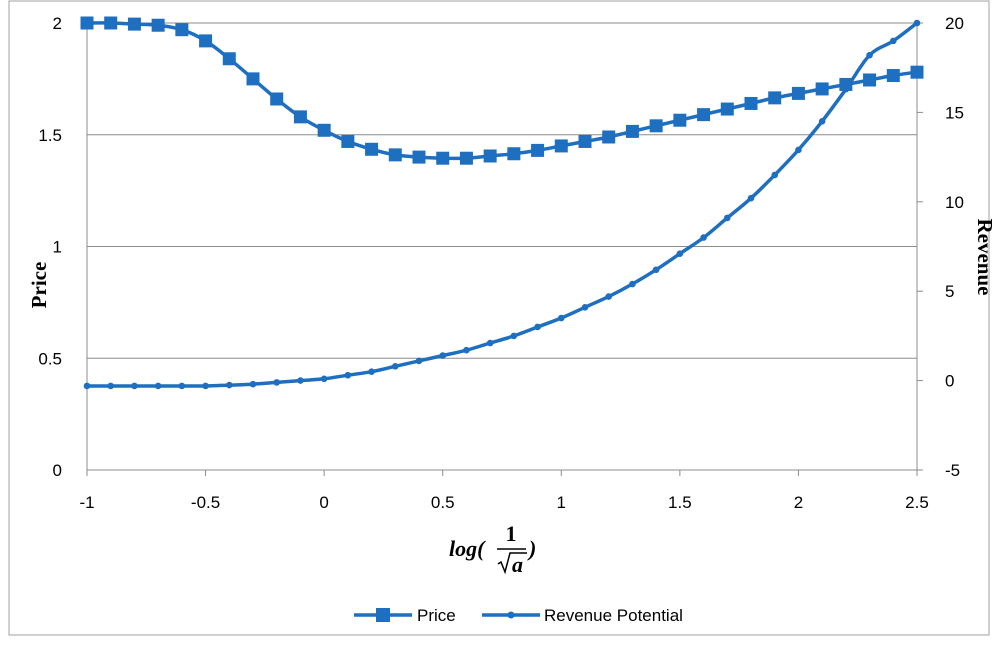 The height and width of the screenshot is (645, 996). What do you see at coordinates (436, 615) in the screenshot?
I see `legend-label-price: Price` at bounding box center [436, 615].